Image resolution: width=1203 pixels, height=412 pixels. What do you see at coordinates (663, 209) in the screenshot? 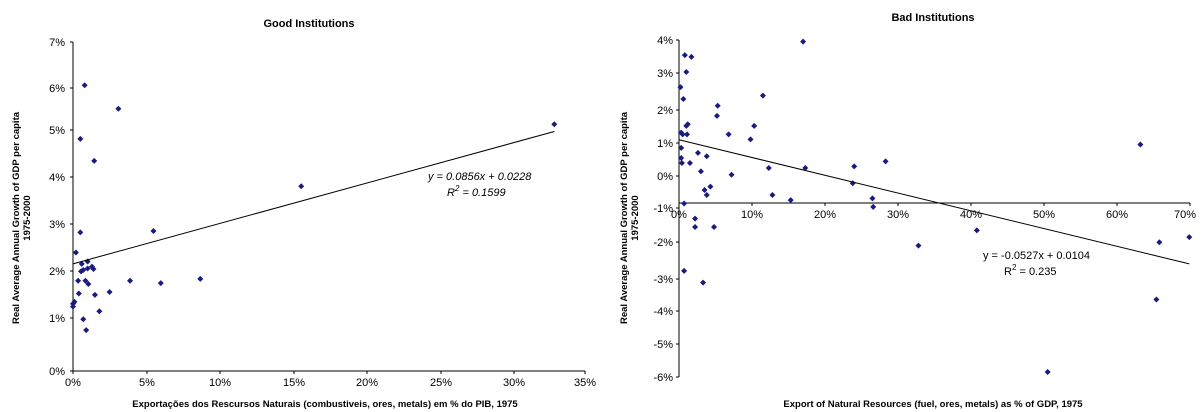
I see `y-tick-label: -1%` at bounding box center [663, 209].